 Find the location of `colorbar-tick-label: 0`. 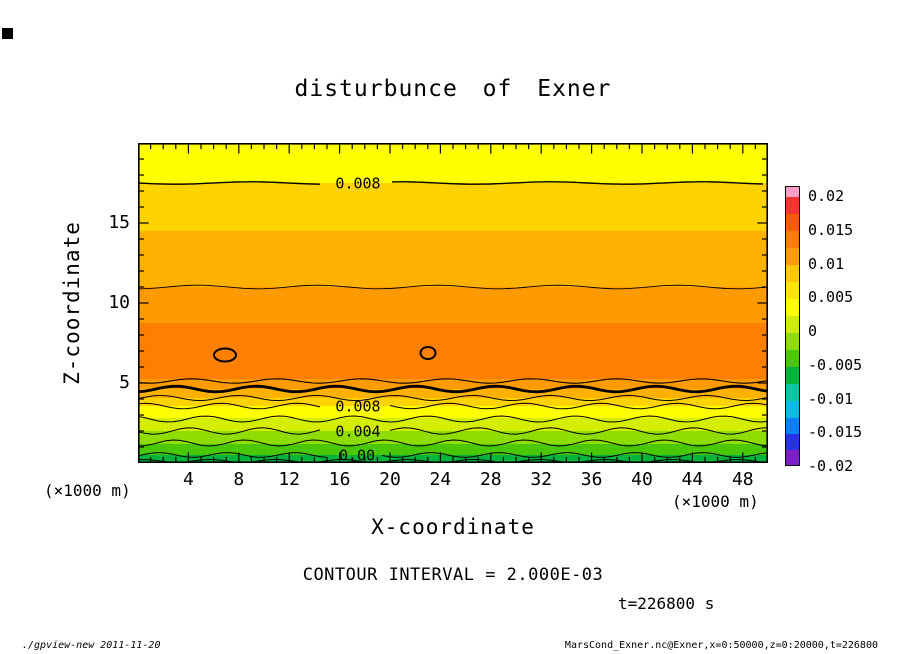

colorbar-tick-label: 0 is located at coordinates (813, 331).